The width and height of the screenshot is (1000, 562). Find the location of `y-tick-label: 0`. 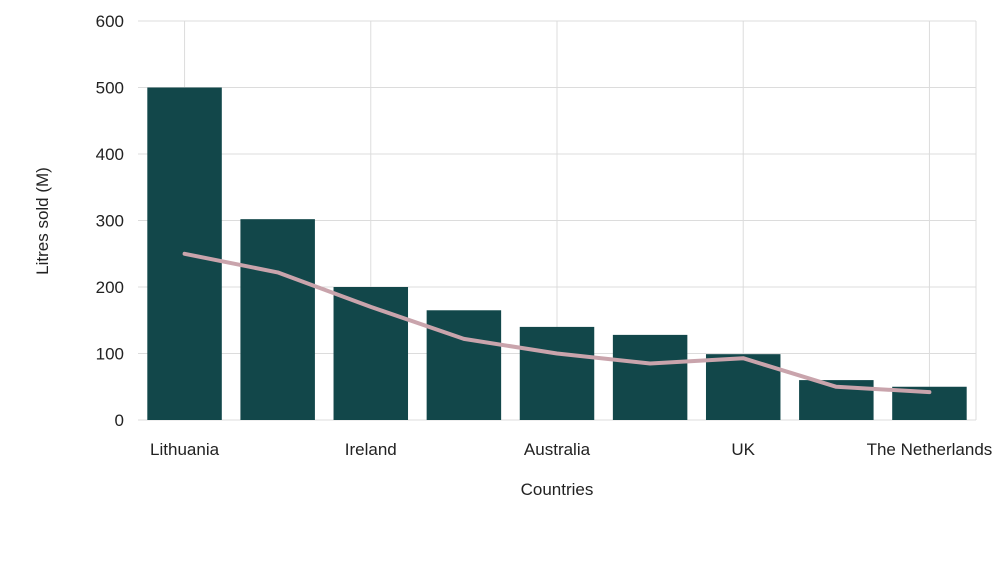

y-tick-label: 0 is located at coordinates (119, 420).